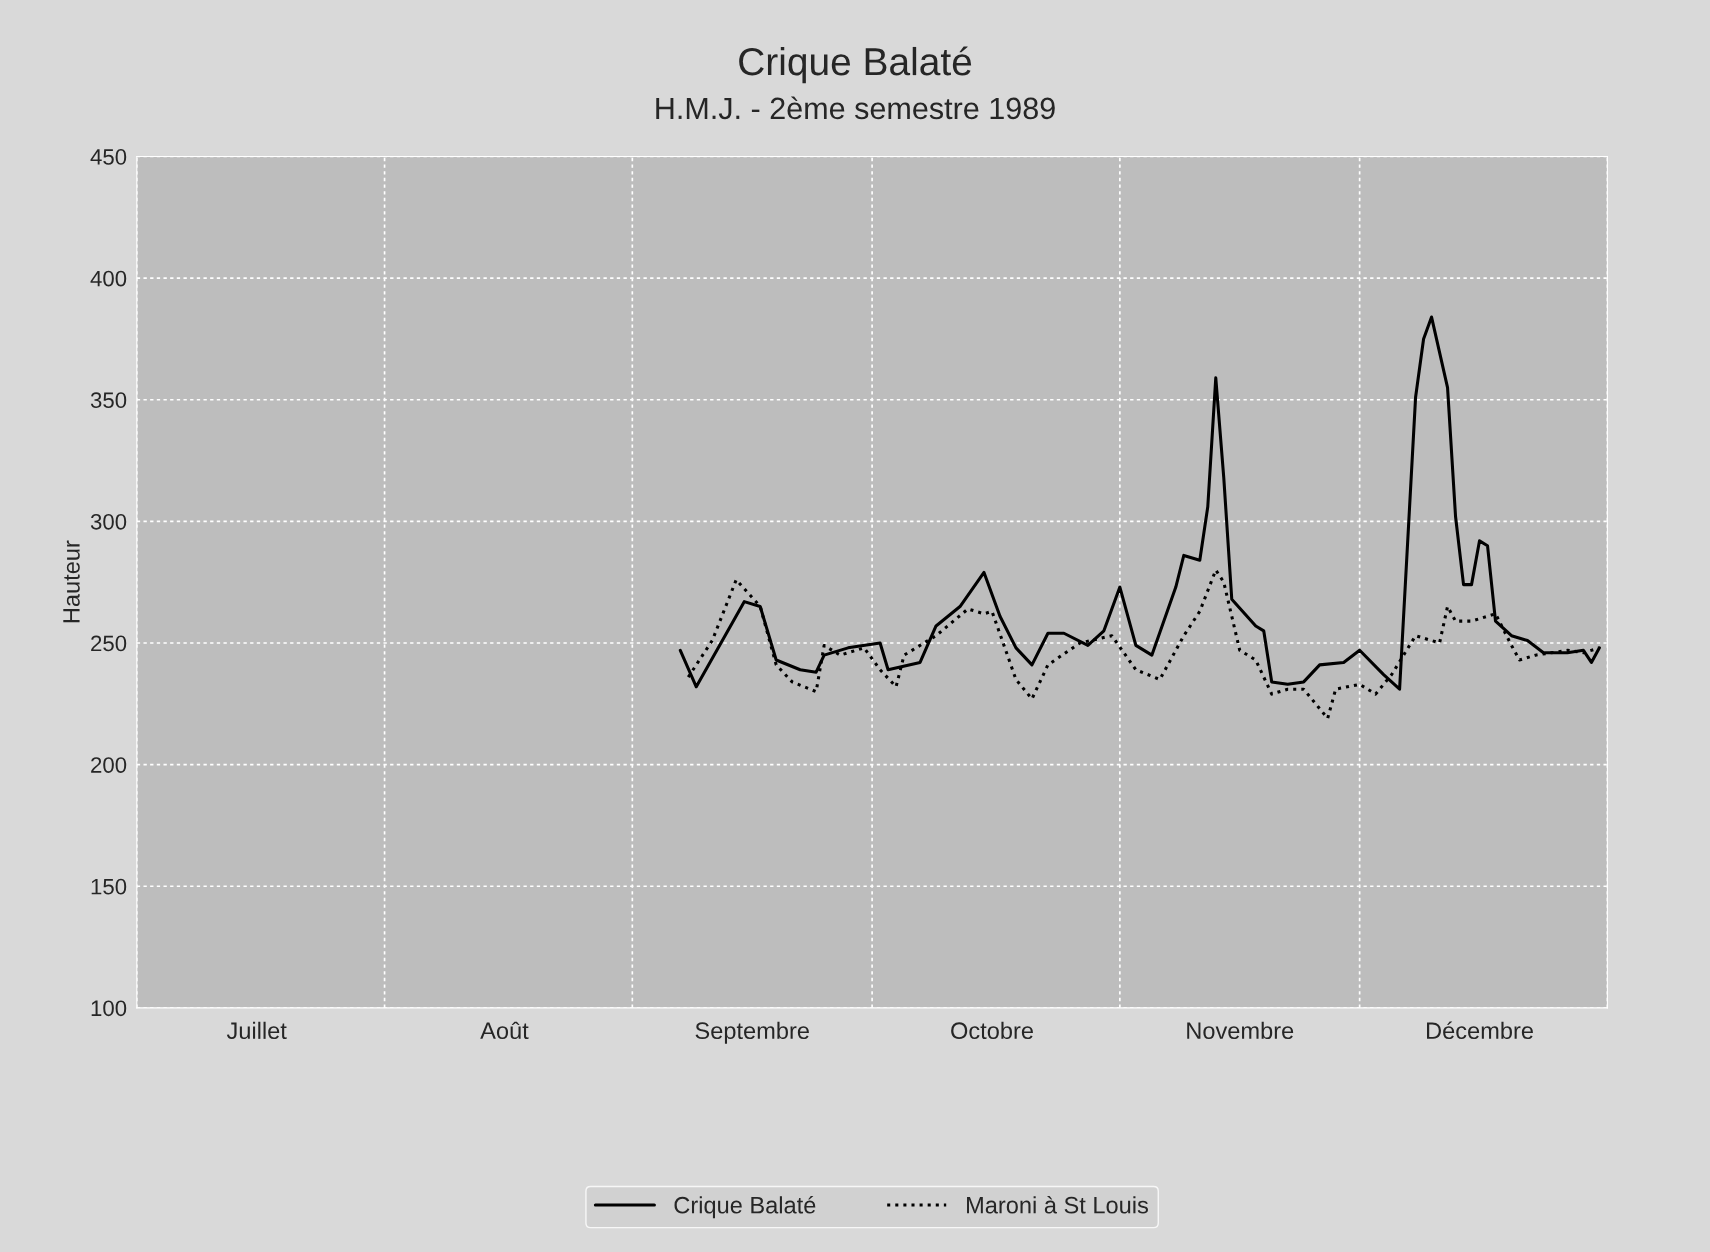  I want to click on y-tick-label: 350, so click(108, 400).